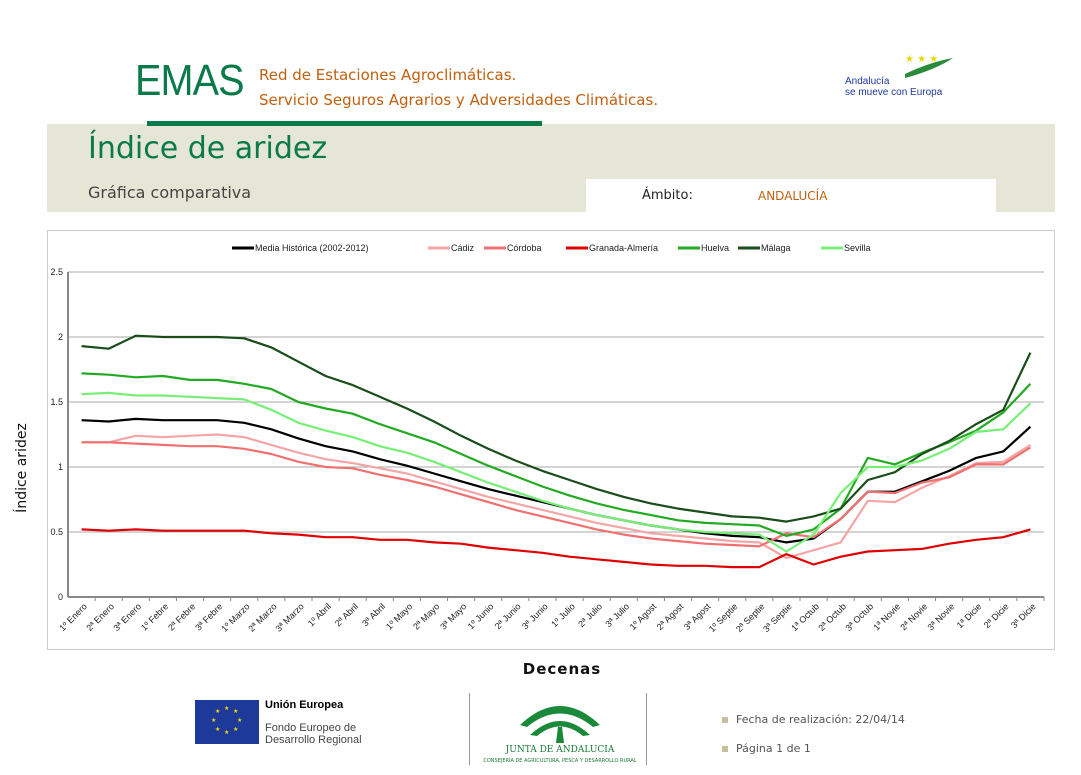 This screenshot has width=1081, height=775. I want to click on legend-label: Cádiz, so click(463, 248).